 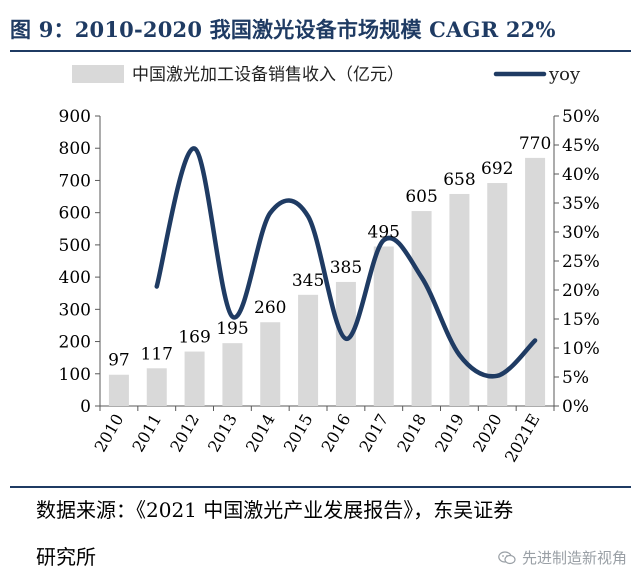 I want to click on bar-data-label: 97, so click(x=119, y=361).